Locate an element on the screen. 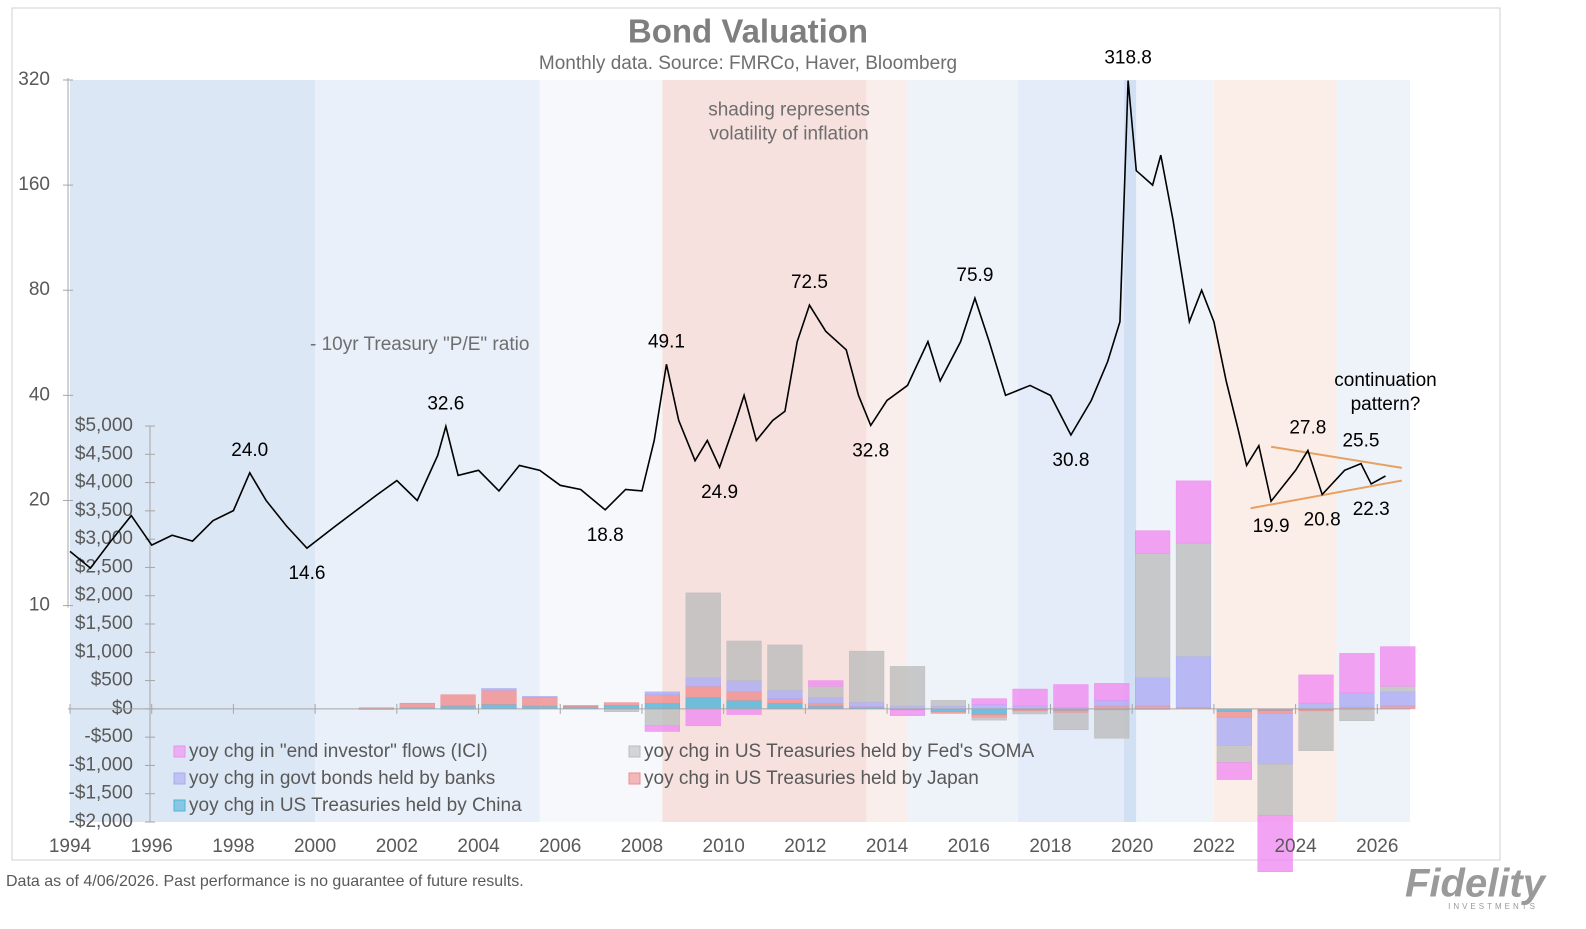  y2-tick-label: -$1,000 is located at coordinates (101, 764).